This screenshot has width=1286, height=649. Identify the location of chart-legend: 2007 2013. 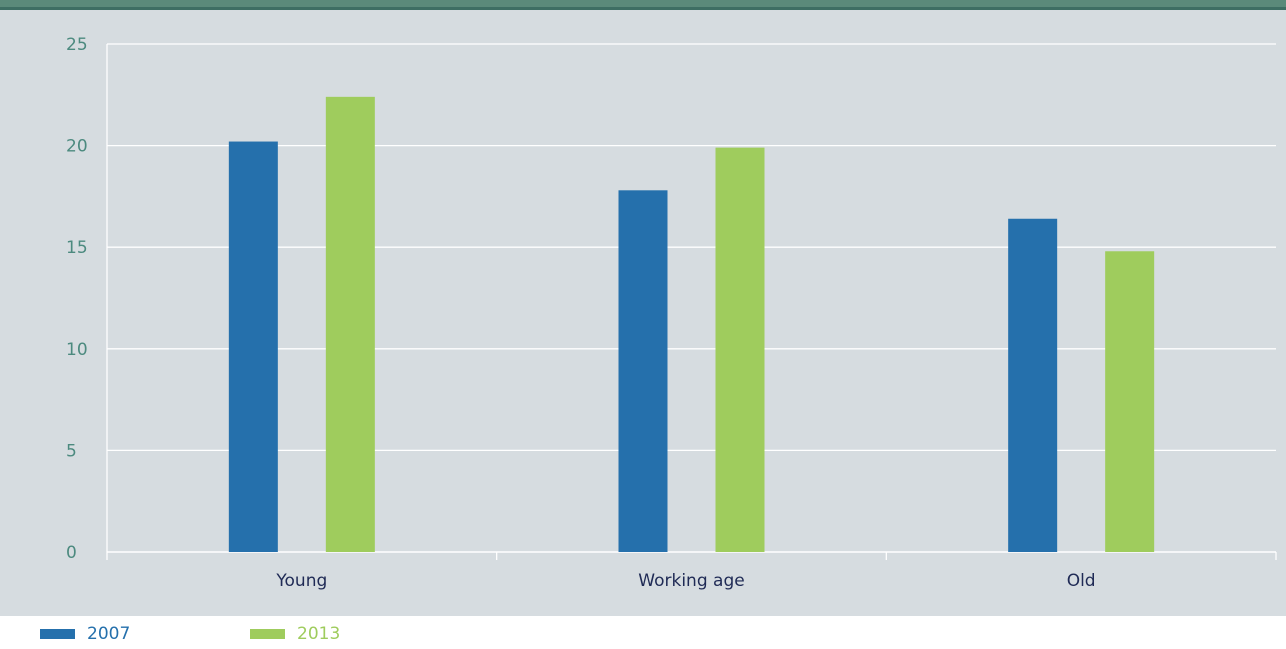
(643, 636).